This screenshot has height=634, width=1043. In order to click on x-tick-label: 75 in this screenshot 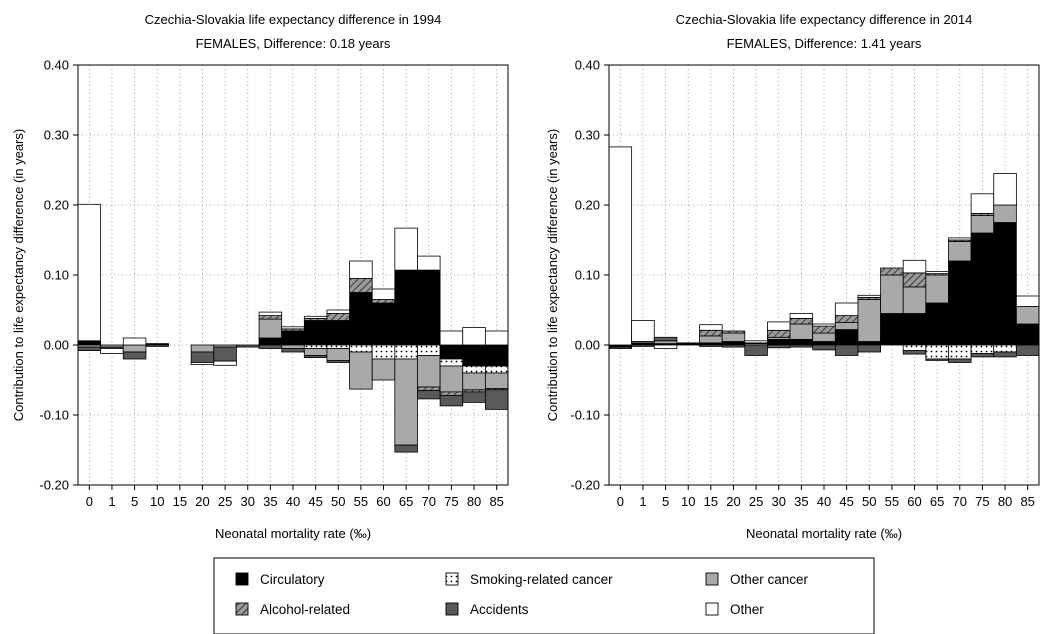, I will do `click(451, 501)`.